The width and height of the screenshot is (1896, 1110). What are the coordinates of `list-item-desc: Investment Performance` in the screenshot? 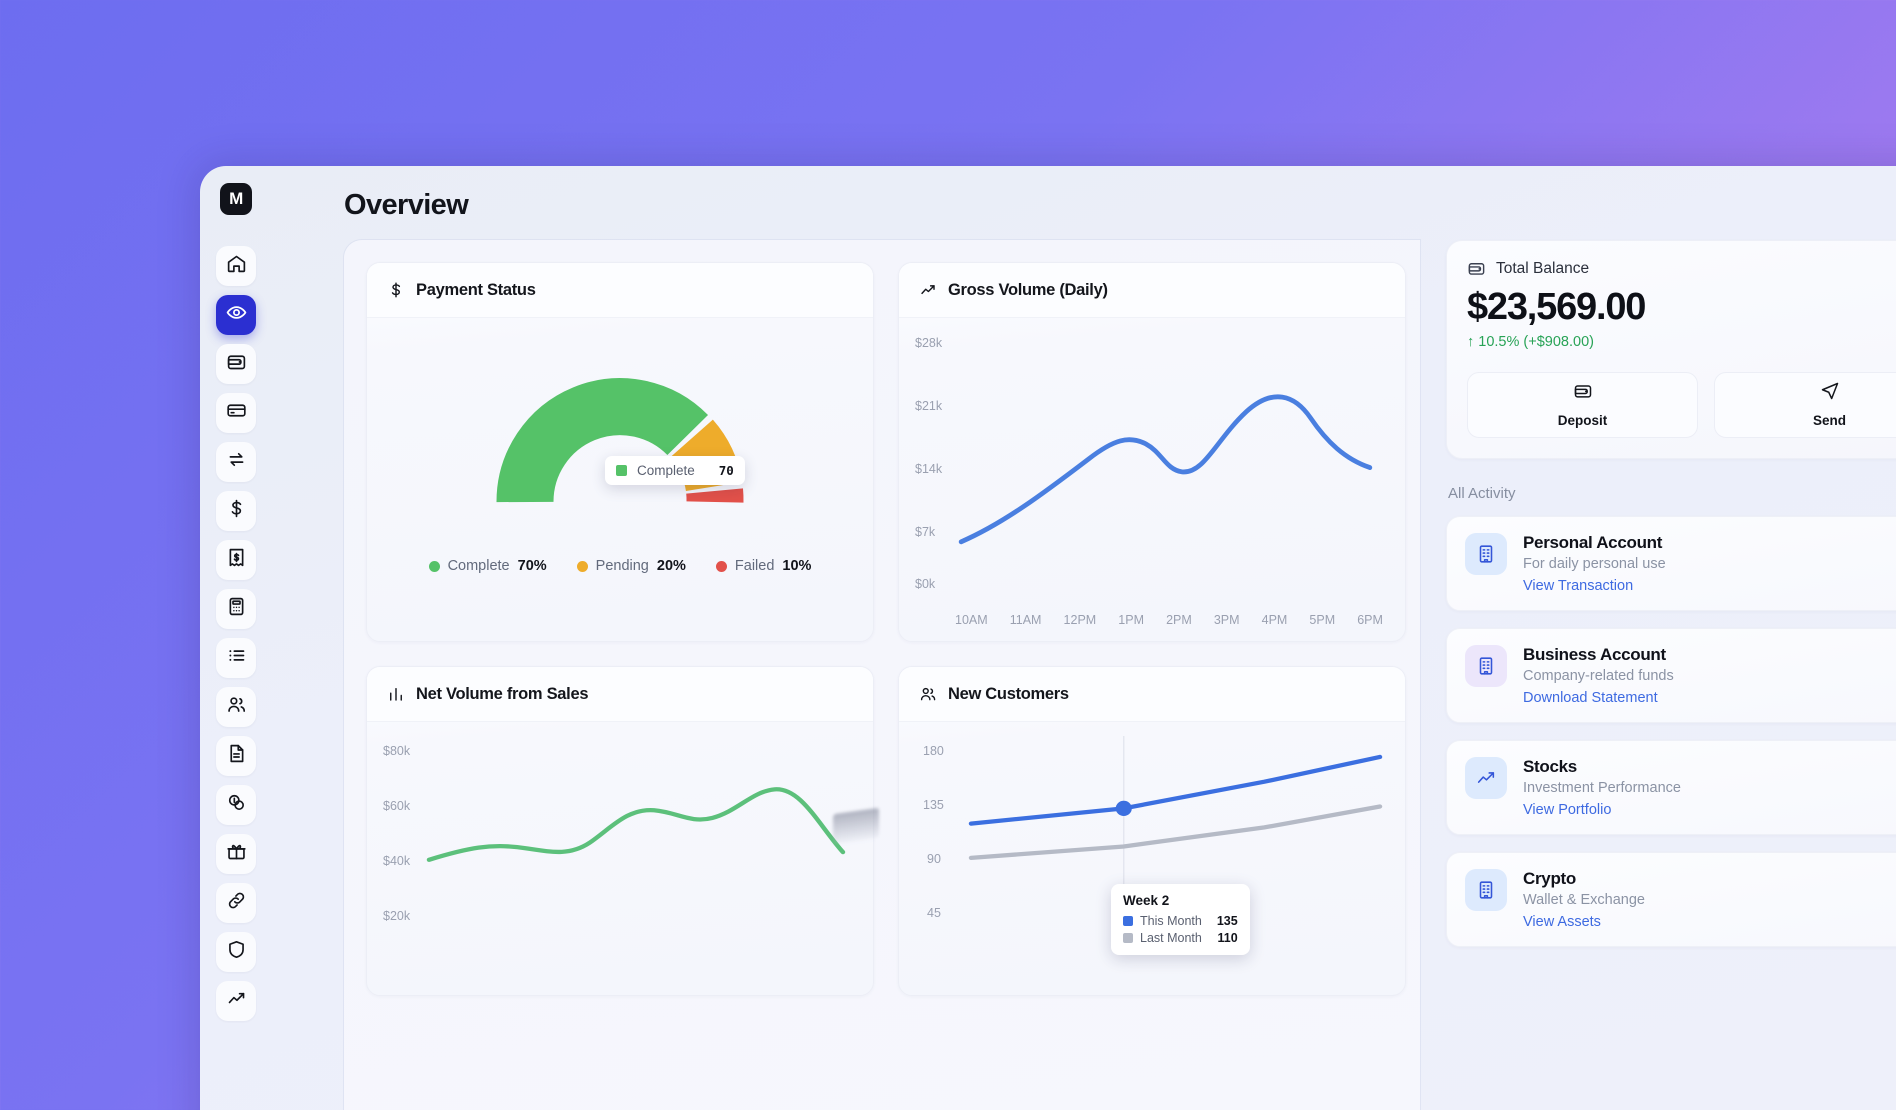 It's located at (1602, 787).